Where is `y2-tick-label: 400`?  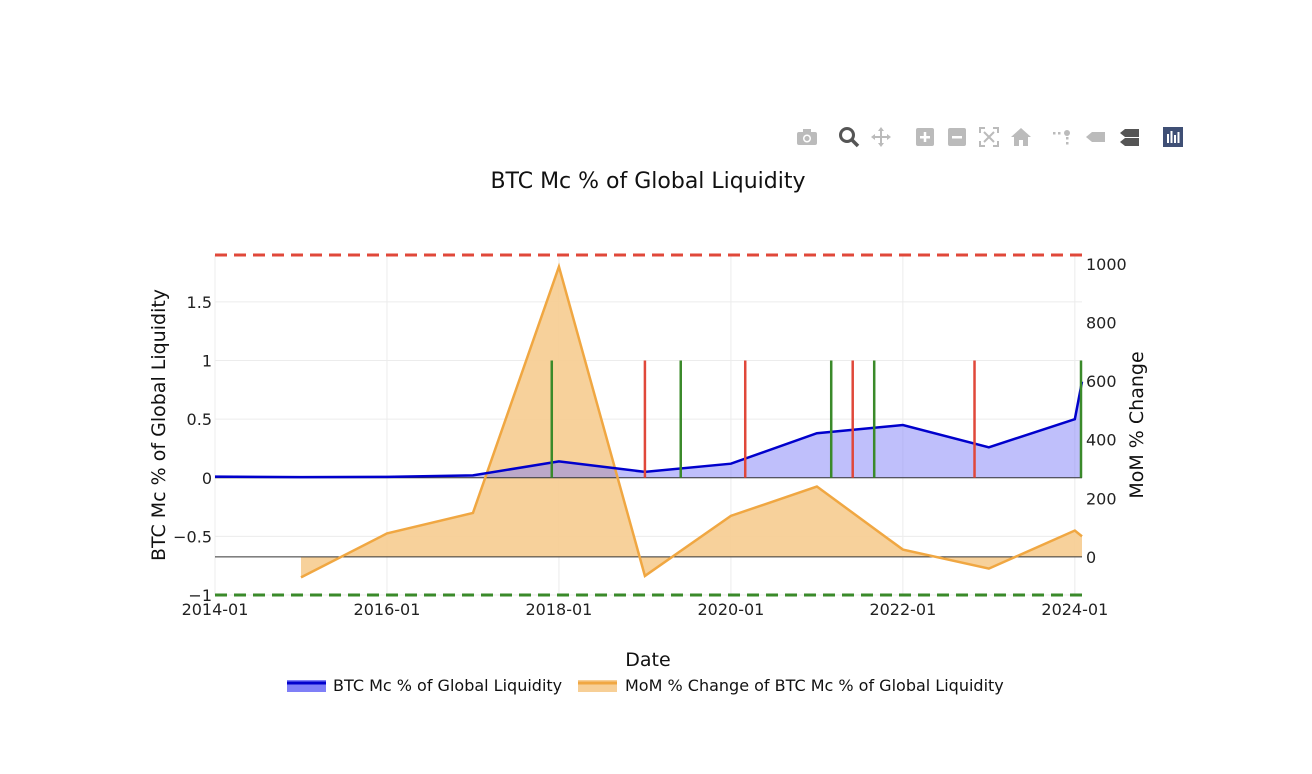 y2-tick-label: 400 is located at coordinates (1101, 440).